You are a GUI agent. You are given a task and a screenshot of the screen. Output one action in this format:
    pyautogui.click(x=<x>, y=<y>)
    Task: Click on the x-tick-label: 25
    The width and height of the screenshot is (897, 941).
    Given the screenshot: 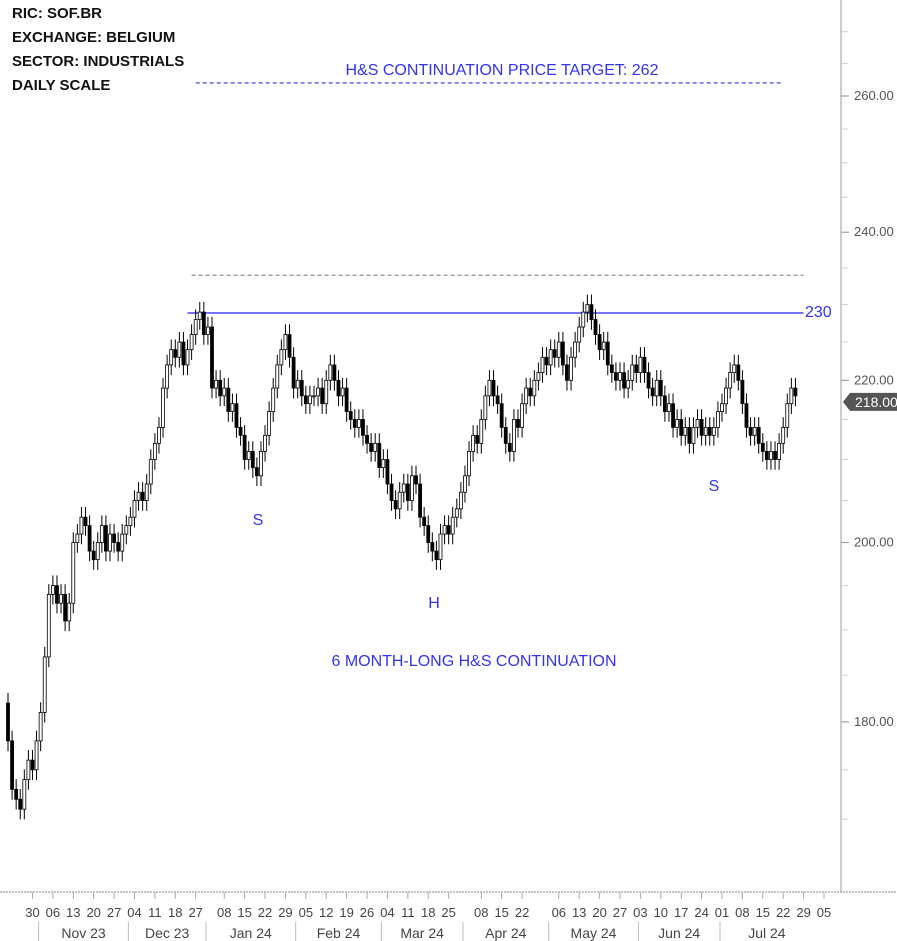 What is the action you would take?
    pyautogui.click(x=448, y=912)
    